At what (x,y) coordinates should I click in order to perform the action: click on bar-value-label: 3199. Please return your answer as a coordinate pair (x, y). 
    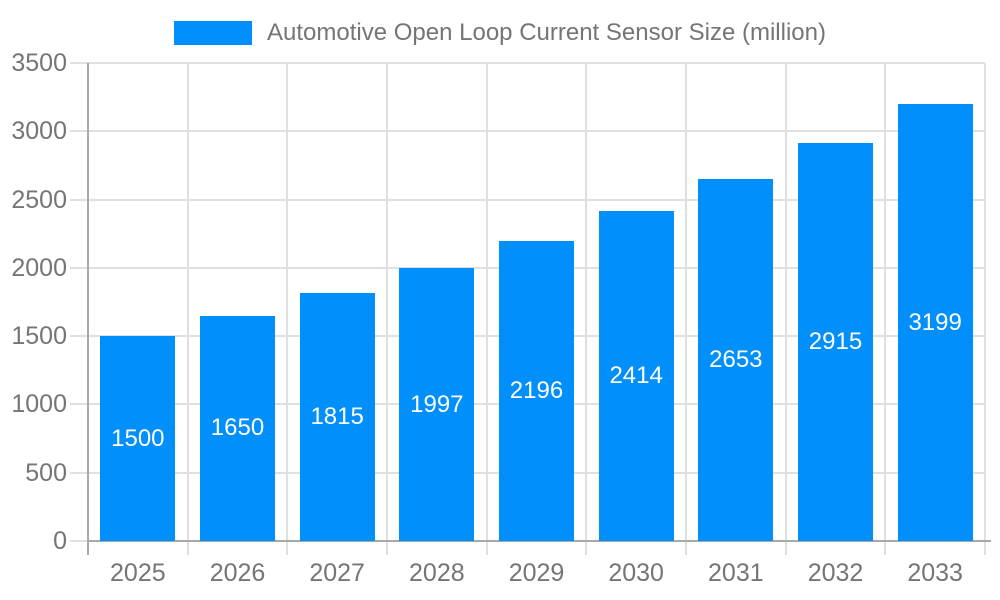
    Looking at the image, I should click on (935, 322).